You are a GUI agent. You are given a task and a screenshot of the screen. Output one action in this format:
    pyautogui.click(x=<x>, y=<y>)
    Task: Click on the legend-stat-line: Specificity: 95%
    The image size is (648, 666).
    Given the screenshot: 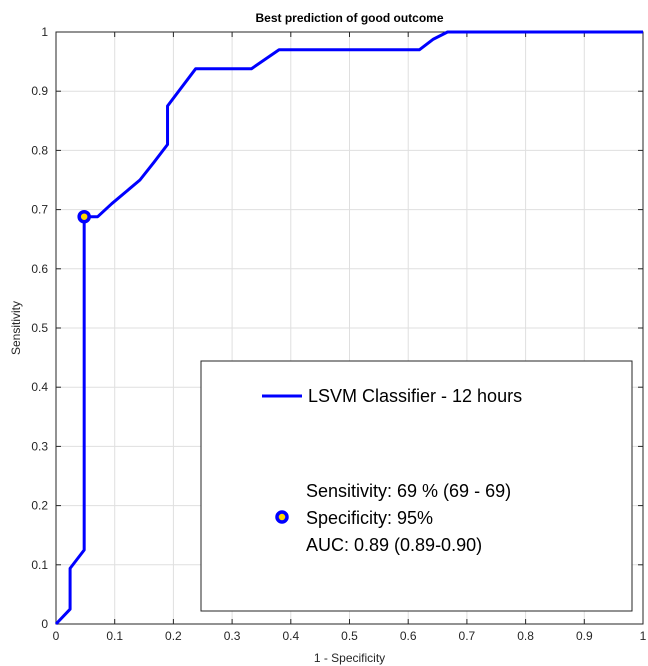 What is the action you would take?
    pyautogui.click(x=369, y=518)
    